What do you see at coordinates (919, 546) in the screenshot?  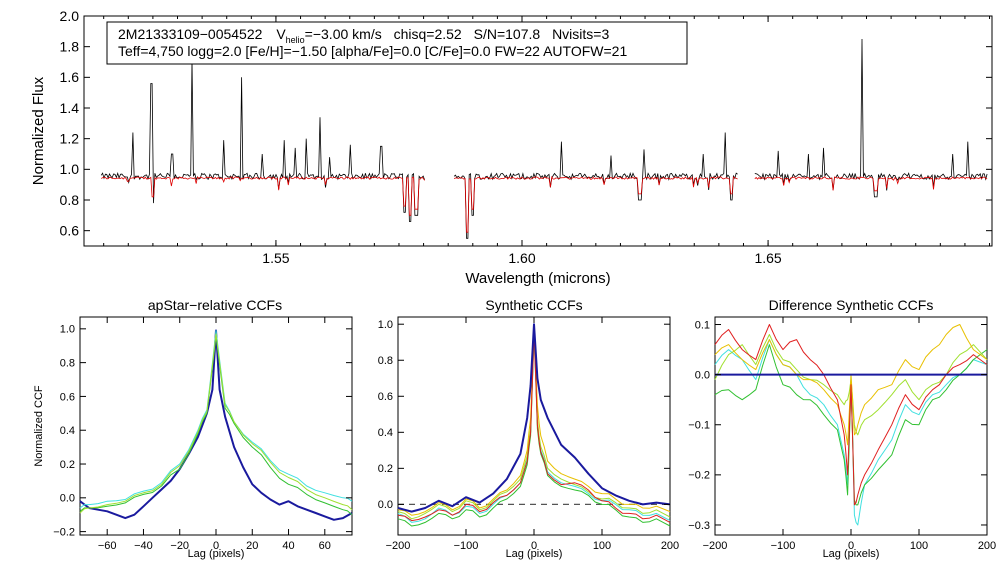 I see `difference-ccf-xtick-label: 100` at bounding box center [919, 546].